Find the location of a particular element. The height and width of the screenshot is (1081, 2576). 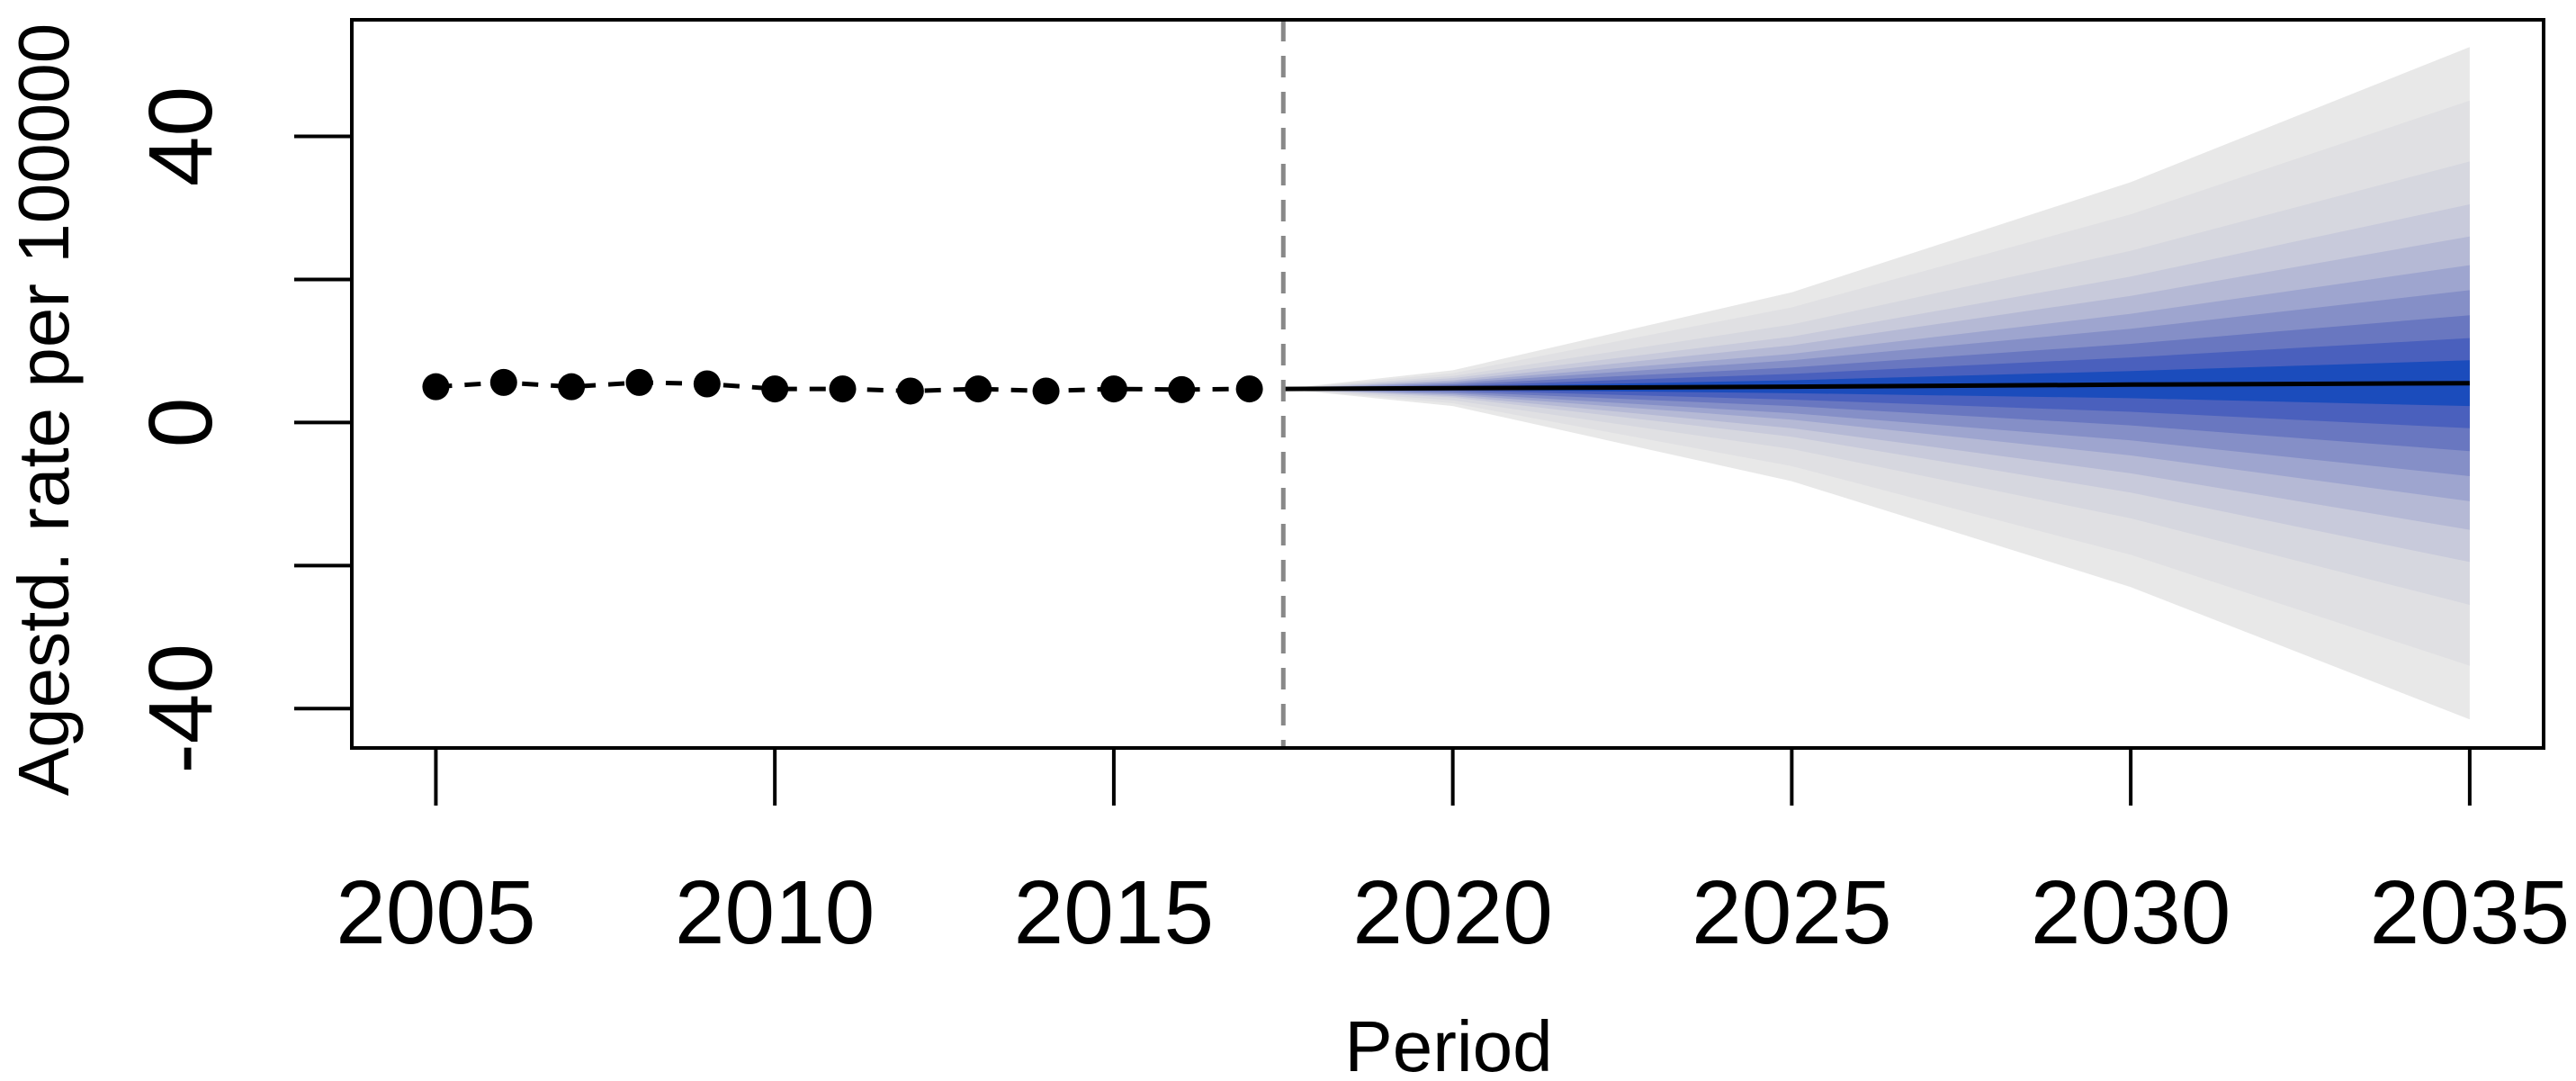

fan-band is located at coordinates (1876, 384).